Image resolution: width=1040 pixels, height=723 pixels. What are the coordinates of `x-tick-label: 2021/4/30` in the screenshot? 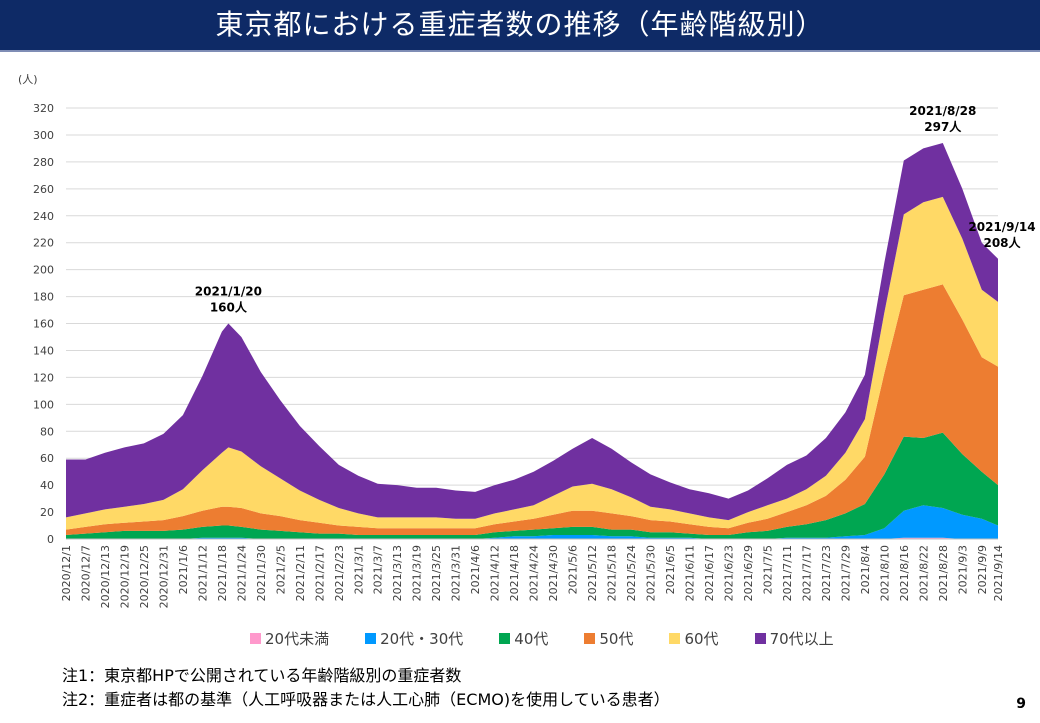 It's located at (553, 573).